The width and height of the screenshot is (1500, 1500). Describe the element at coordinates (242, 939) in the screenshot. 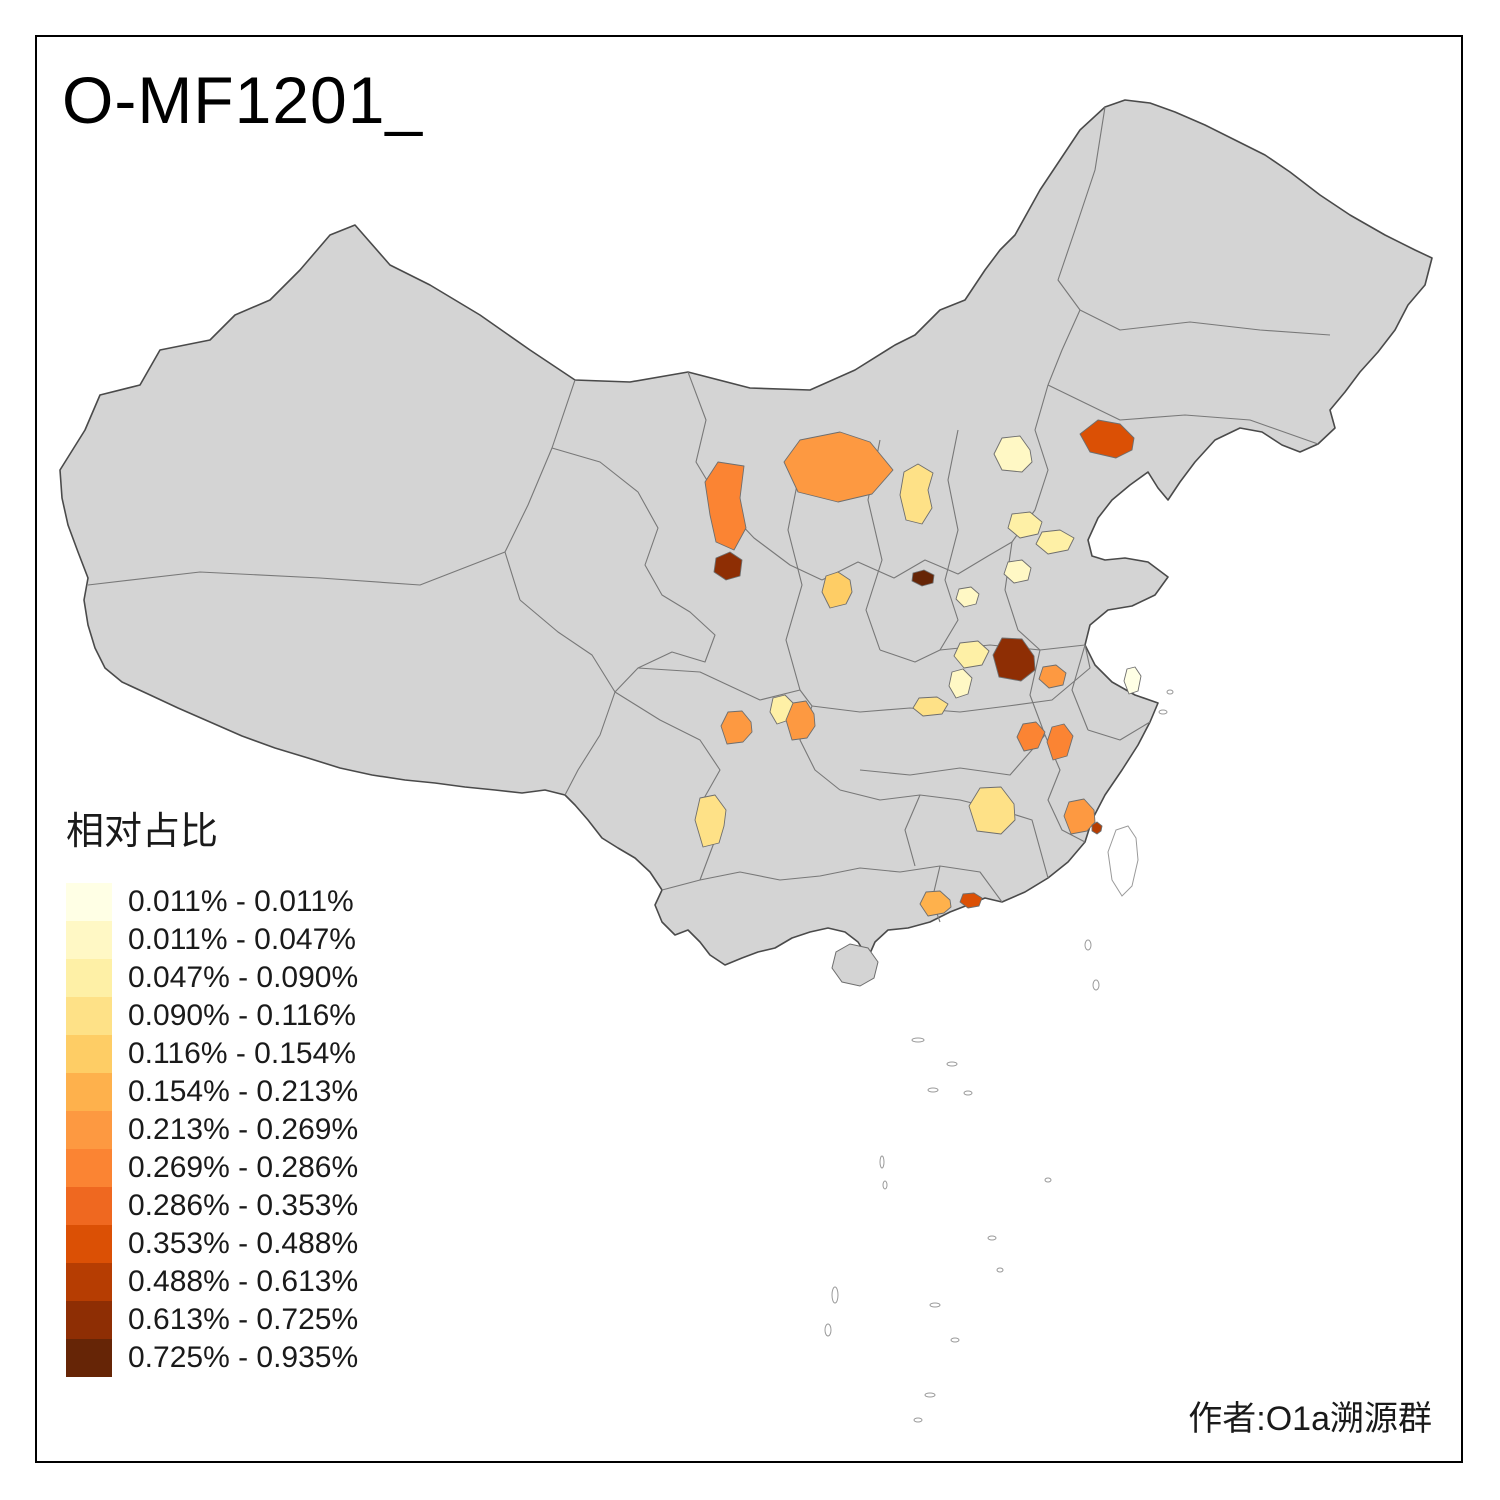

I see `legend-label: 0.011% - 0.047%` at that location.